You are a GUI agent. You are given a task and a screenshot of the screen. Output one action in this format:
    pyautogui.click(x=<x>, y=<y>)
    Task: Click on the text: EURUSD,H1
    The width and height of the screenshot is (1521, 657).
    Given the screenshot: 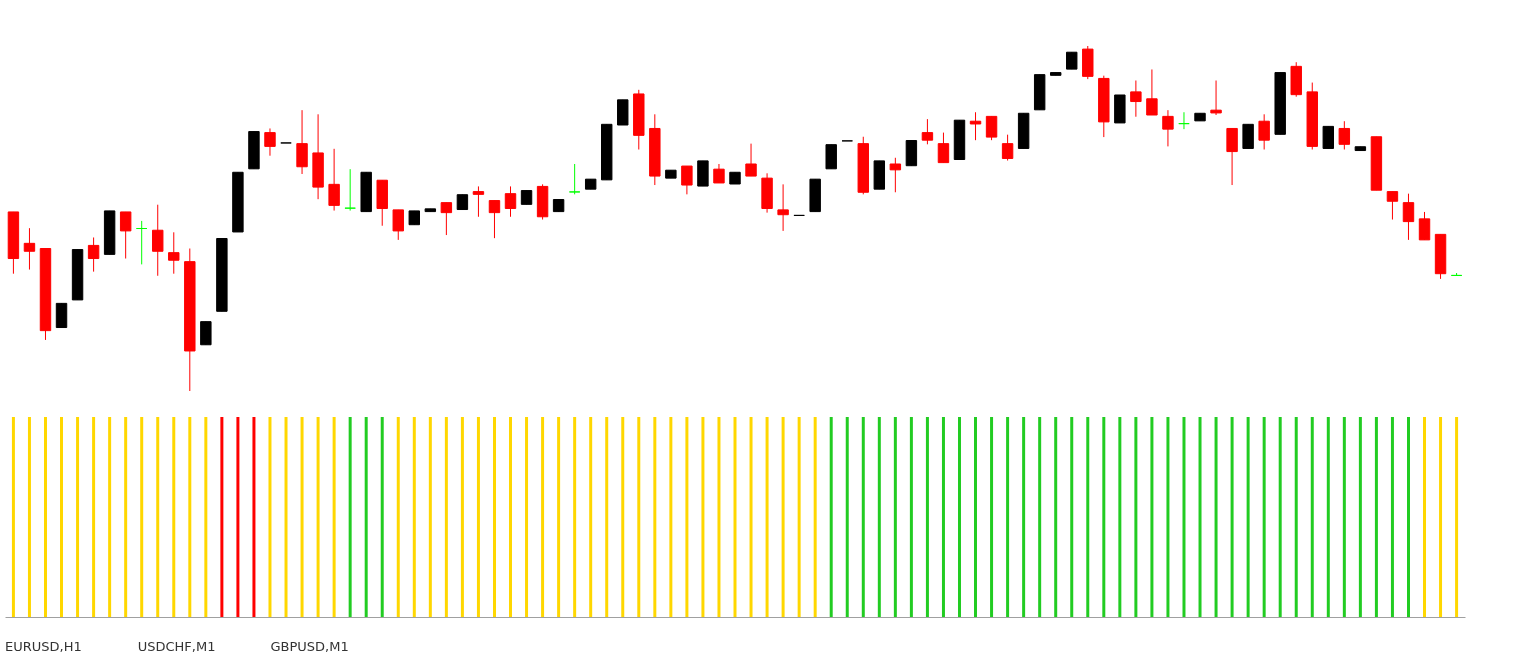 What is the action you would take?
    pyautogui.click(x=43, y=646)
    